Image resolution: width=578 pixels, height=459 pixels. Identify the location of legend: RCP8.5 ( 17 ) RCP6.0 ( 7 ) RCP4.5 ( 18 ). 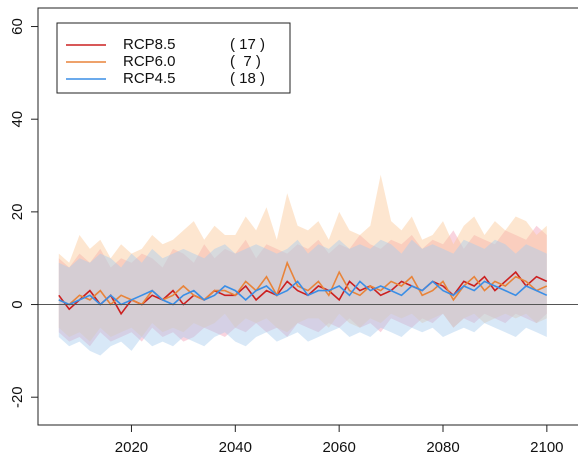
(173, 58).